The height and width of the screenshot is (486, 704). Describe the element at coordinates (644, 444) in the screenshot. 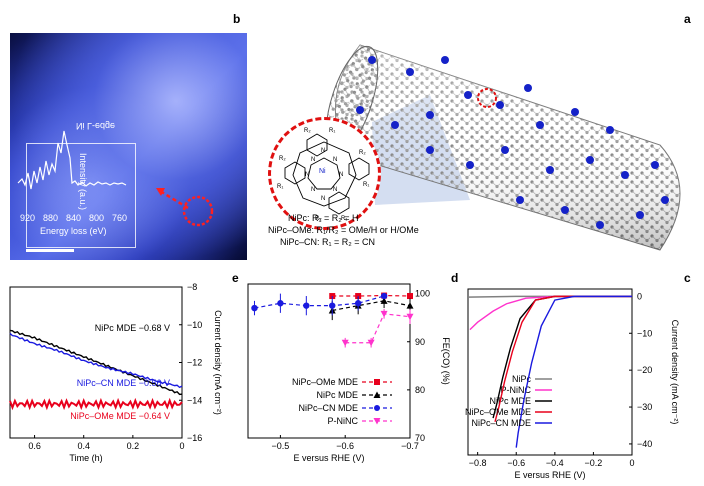

I see `y-tick-label-c: −40` at that location.